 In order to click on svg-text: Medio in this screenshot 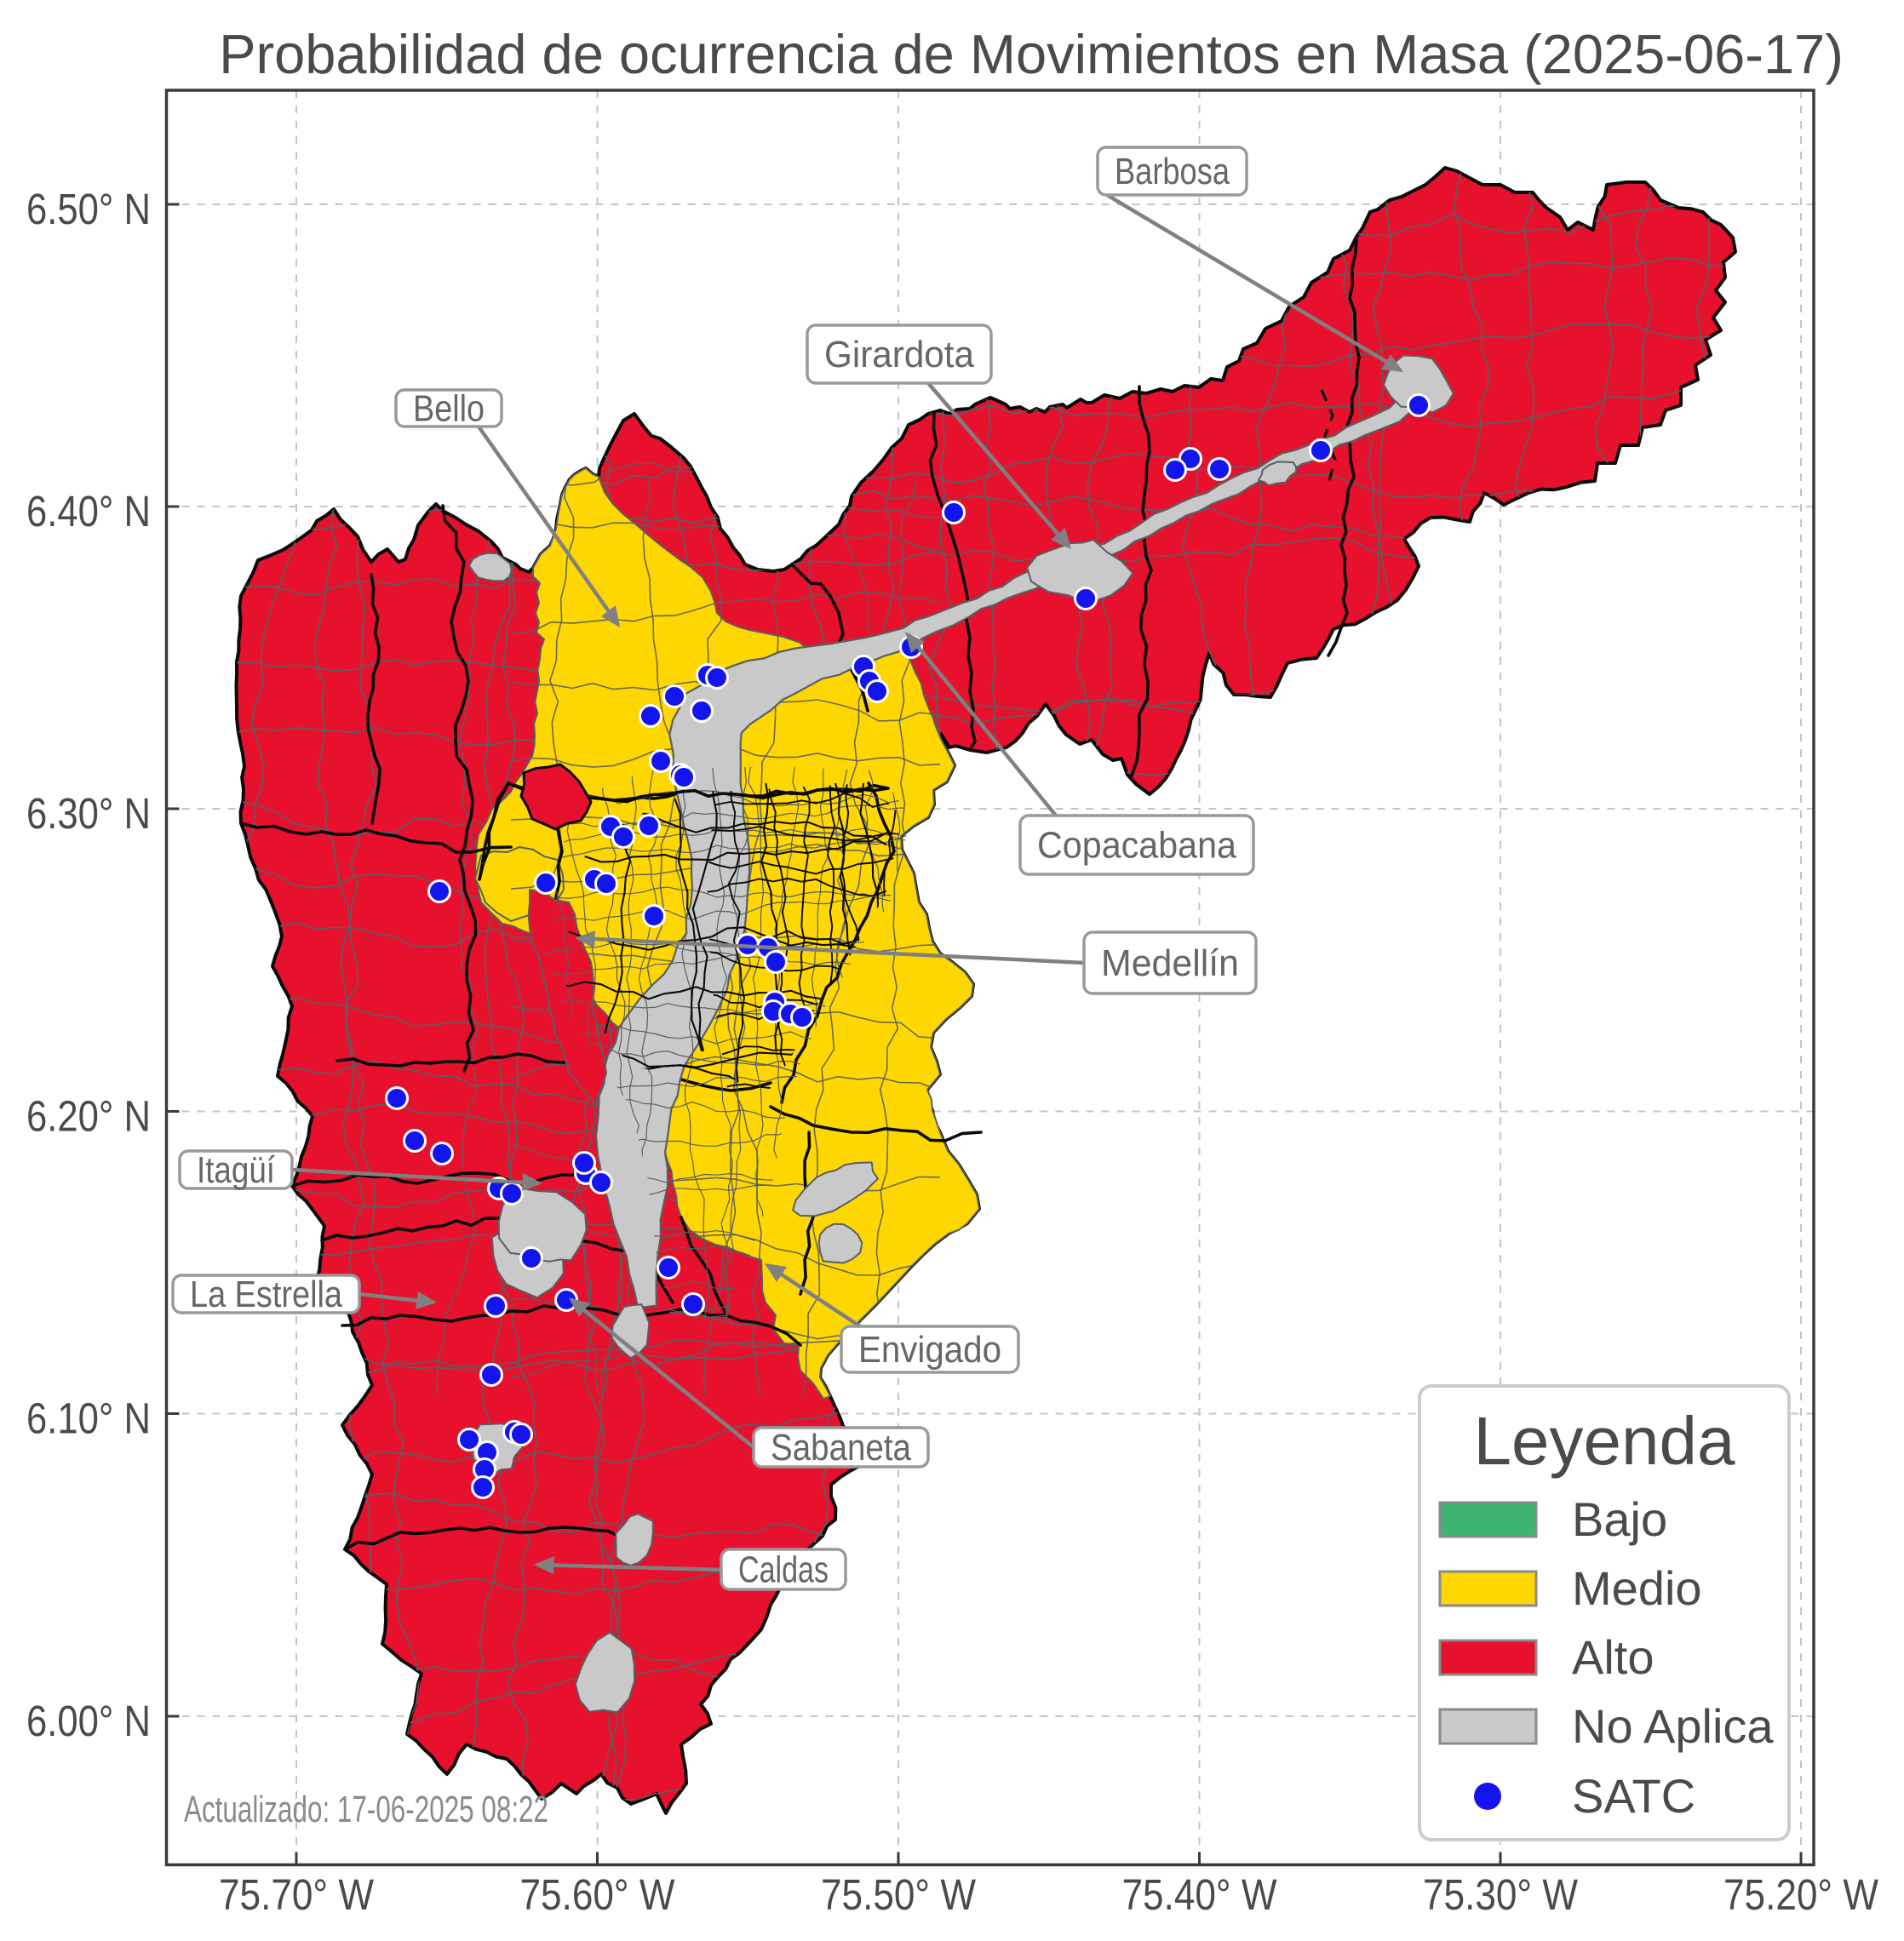, I will do `click(1637, 1588)`.